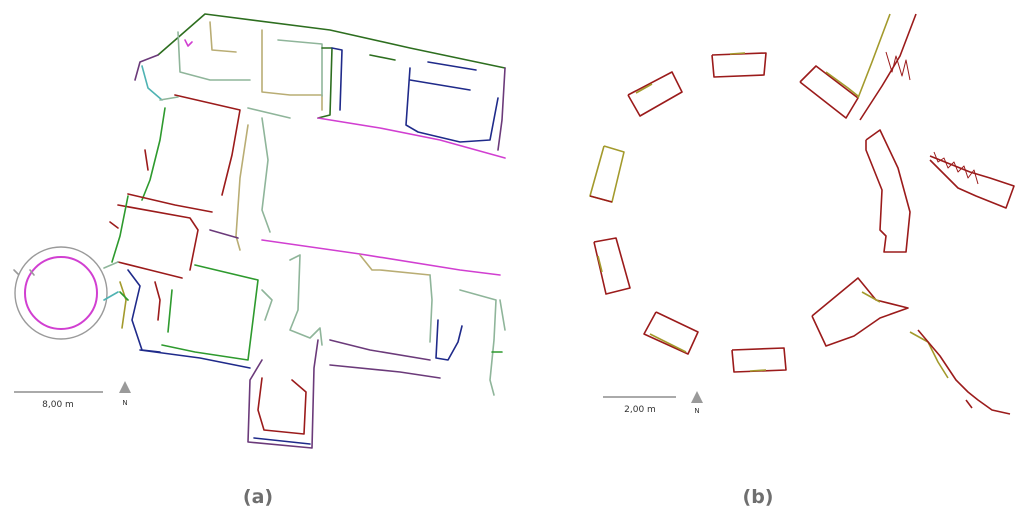 This screenshot has width=1022, height=513. I want to click on north-arrow-icon-a, so click(125, 387).